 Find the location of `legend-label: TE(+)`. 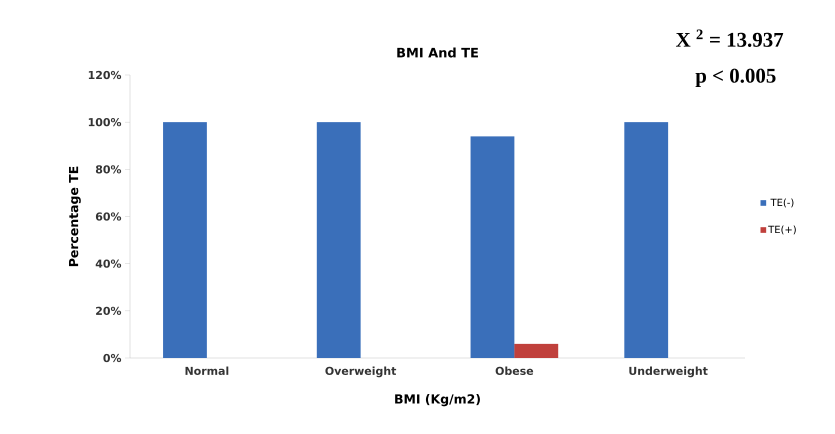

legend-label: TE(+) is located at coordinates (782, 229).